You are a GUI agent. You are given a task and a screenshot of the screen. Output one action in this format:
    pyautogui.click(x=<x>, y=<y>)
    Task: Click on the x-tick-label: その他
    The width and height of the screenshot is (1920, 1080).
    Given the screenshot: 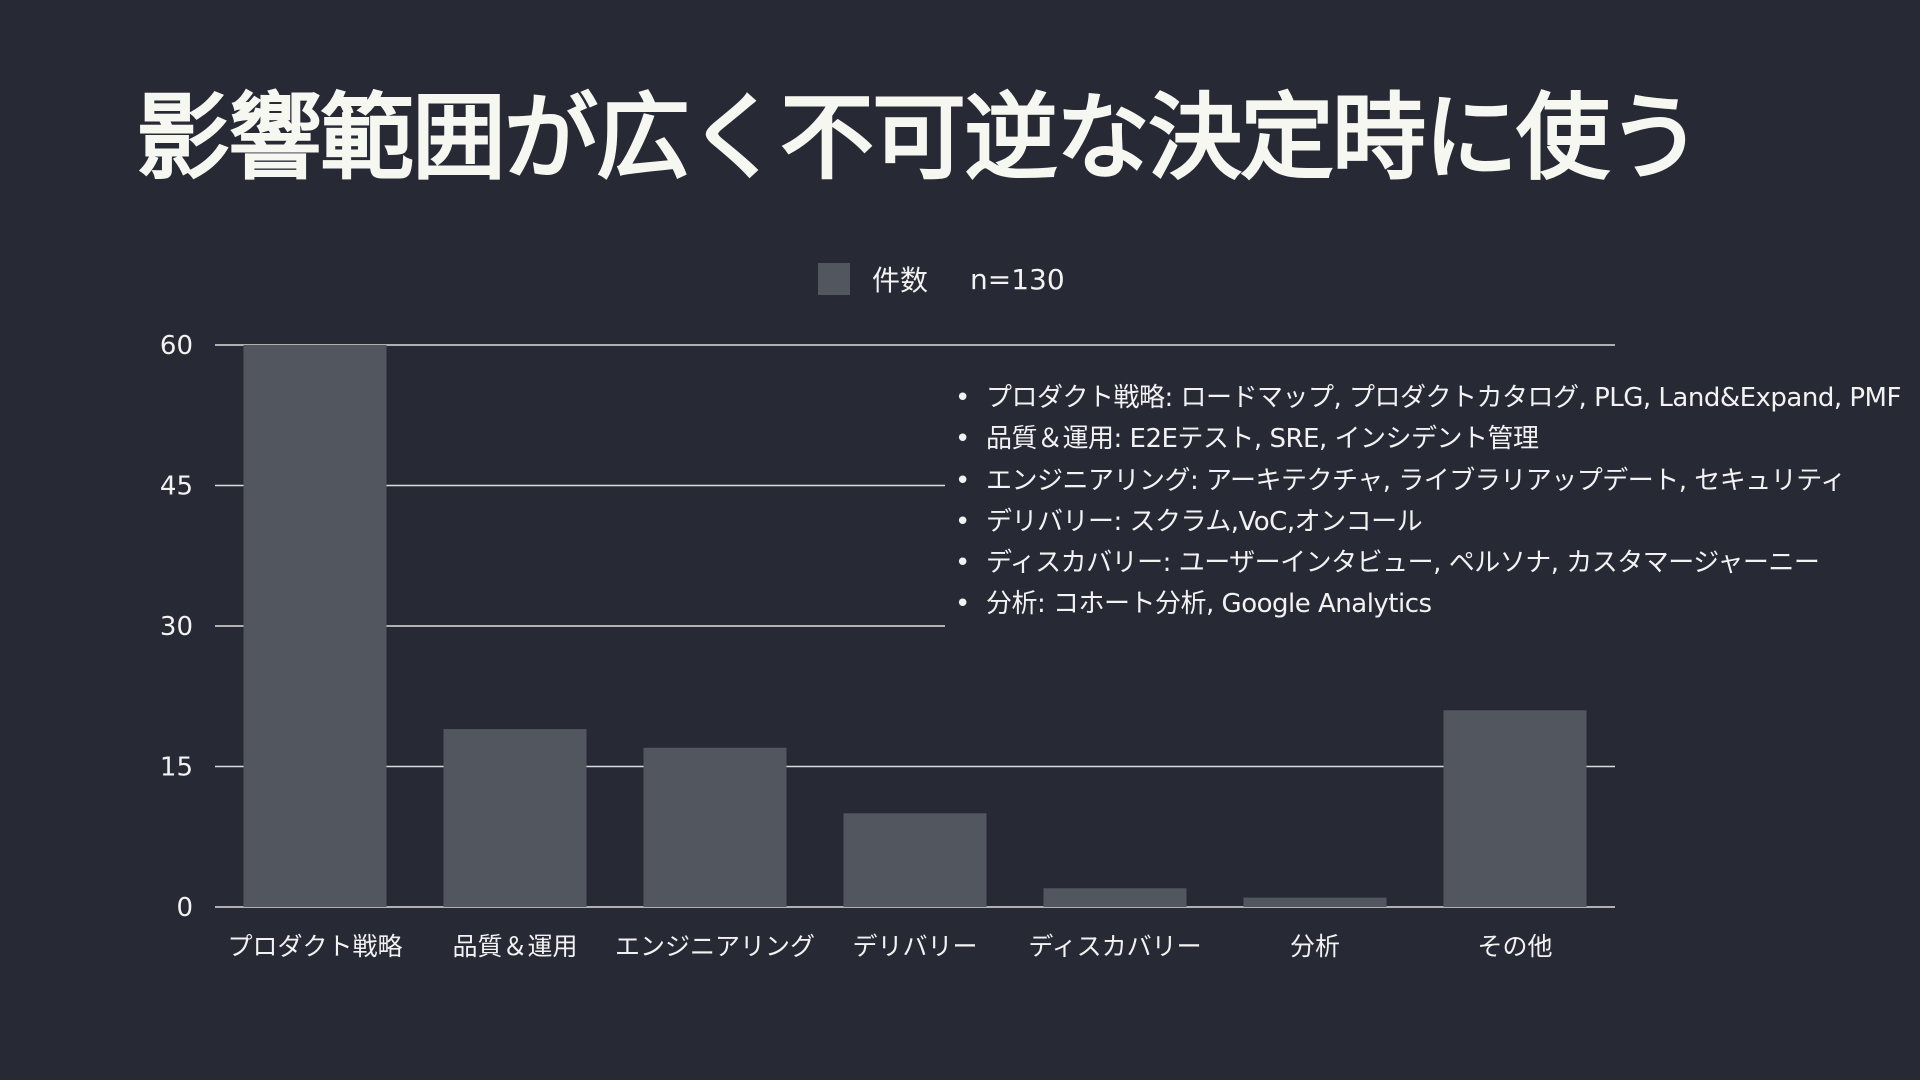 What is the action you would take?
    pyautogui.click(x=1514, y=946)
    